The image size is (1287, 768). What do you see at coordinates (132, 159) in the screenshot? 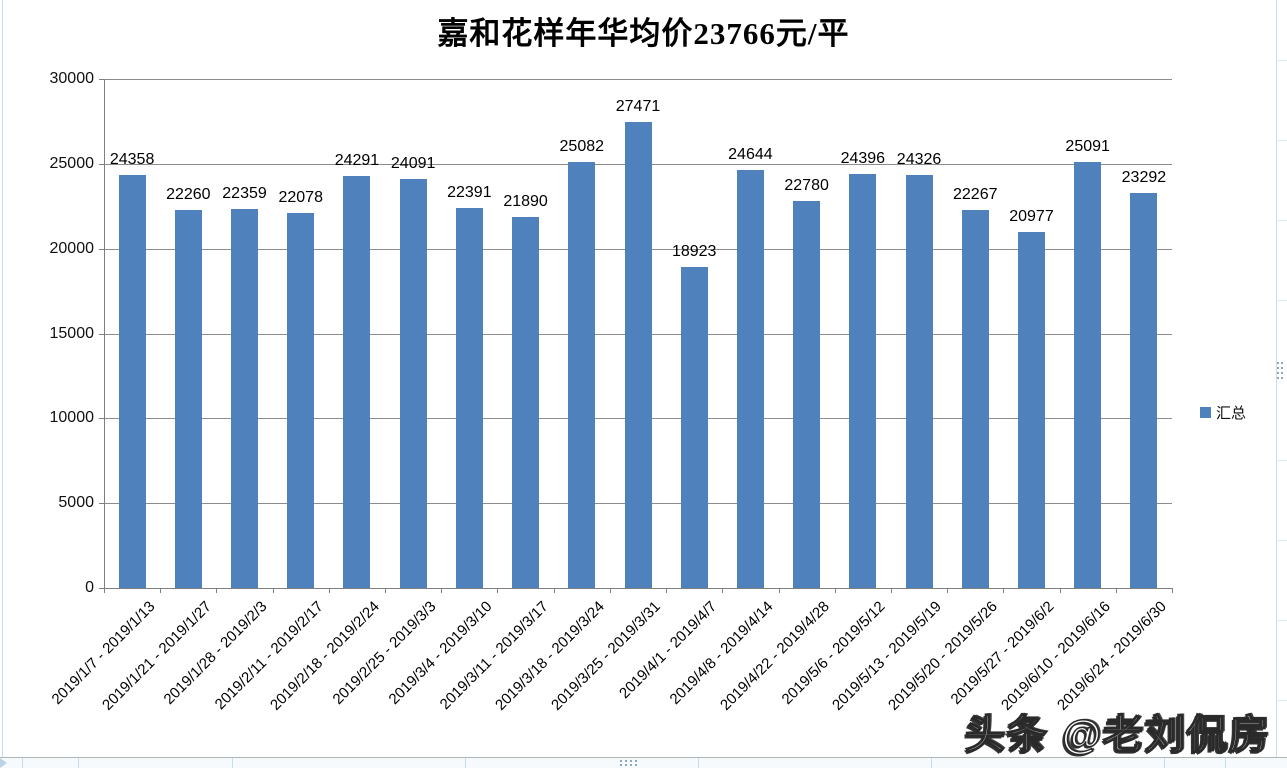
I see `bar-value-label: 24358` at bounding box center [132, 159].